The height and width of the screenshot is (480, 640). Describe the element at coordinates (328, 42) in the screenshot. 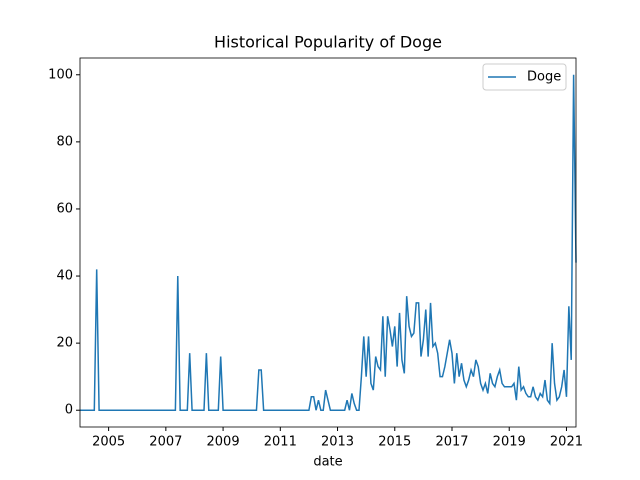

I see `chart-title: Historical Popularity of Doge` at that location.